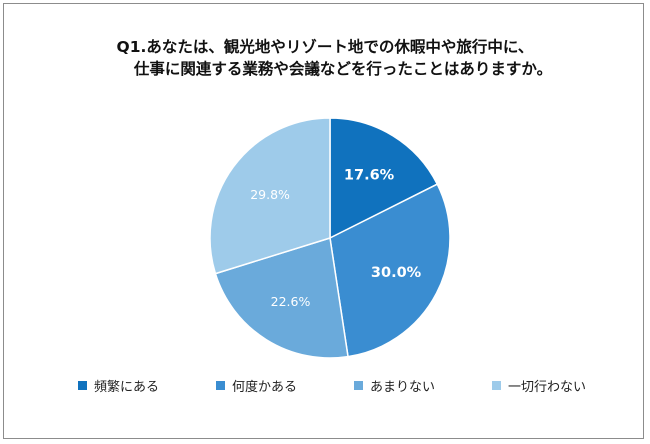  I want to click on pie-slice-several-times, so click(390, 270).